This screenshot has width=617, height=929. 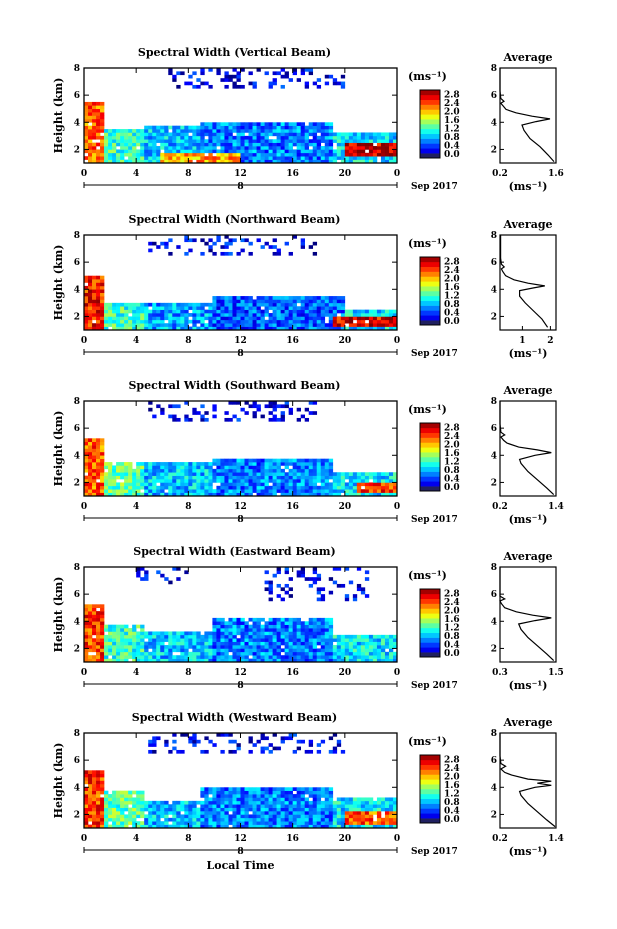 What do you see at coordinates (452, 645) in the screenshot?
I see `colorbar-tick-label: 0.4` at bounding box center [452, 645].